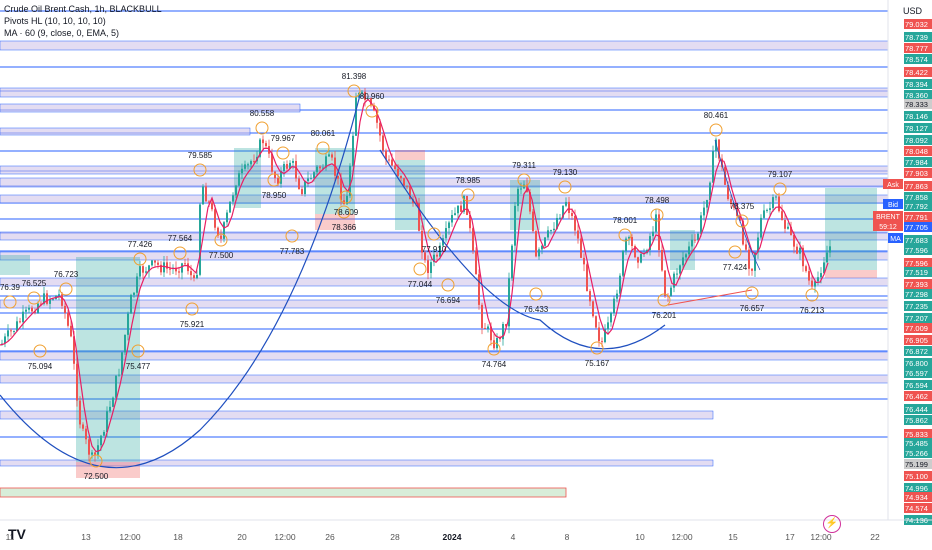 The width and height of the screenshot is (932, 550). I want to click on currency-label: USD, so click(912, 11).